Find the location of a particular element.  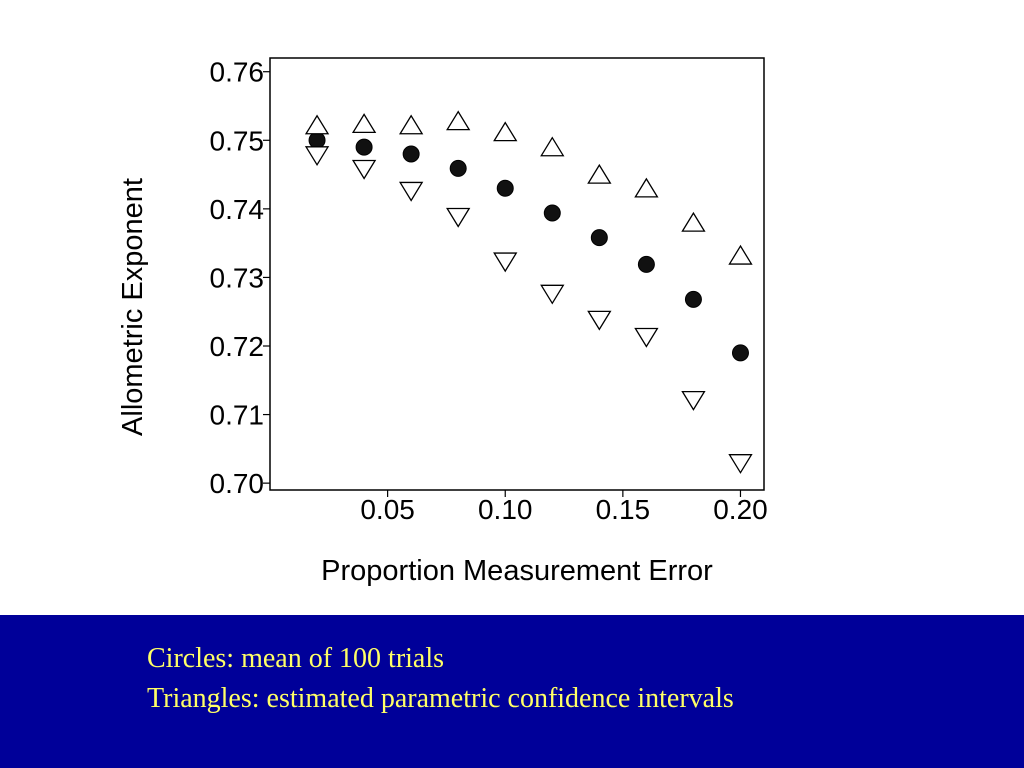

y-axis: 0.70 0.71 0.72 0.73 0.74 0.75 0.76 is located at coordinates (240, 278).